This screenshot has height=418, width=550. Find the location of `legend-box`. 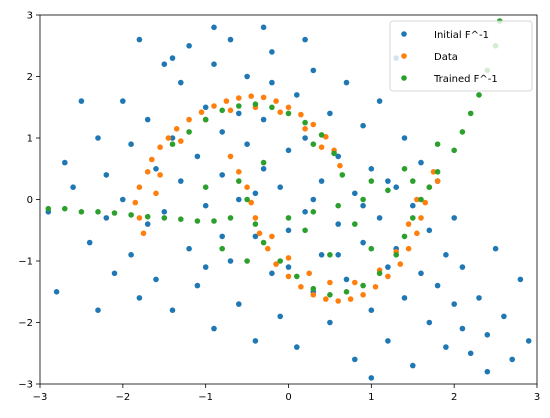

legend-box is located at coordinates (461, 56).